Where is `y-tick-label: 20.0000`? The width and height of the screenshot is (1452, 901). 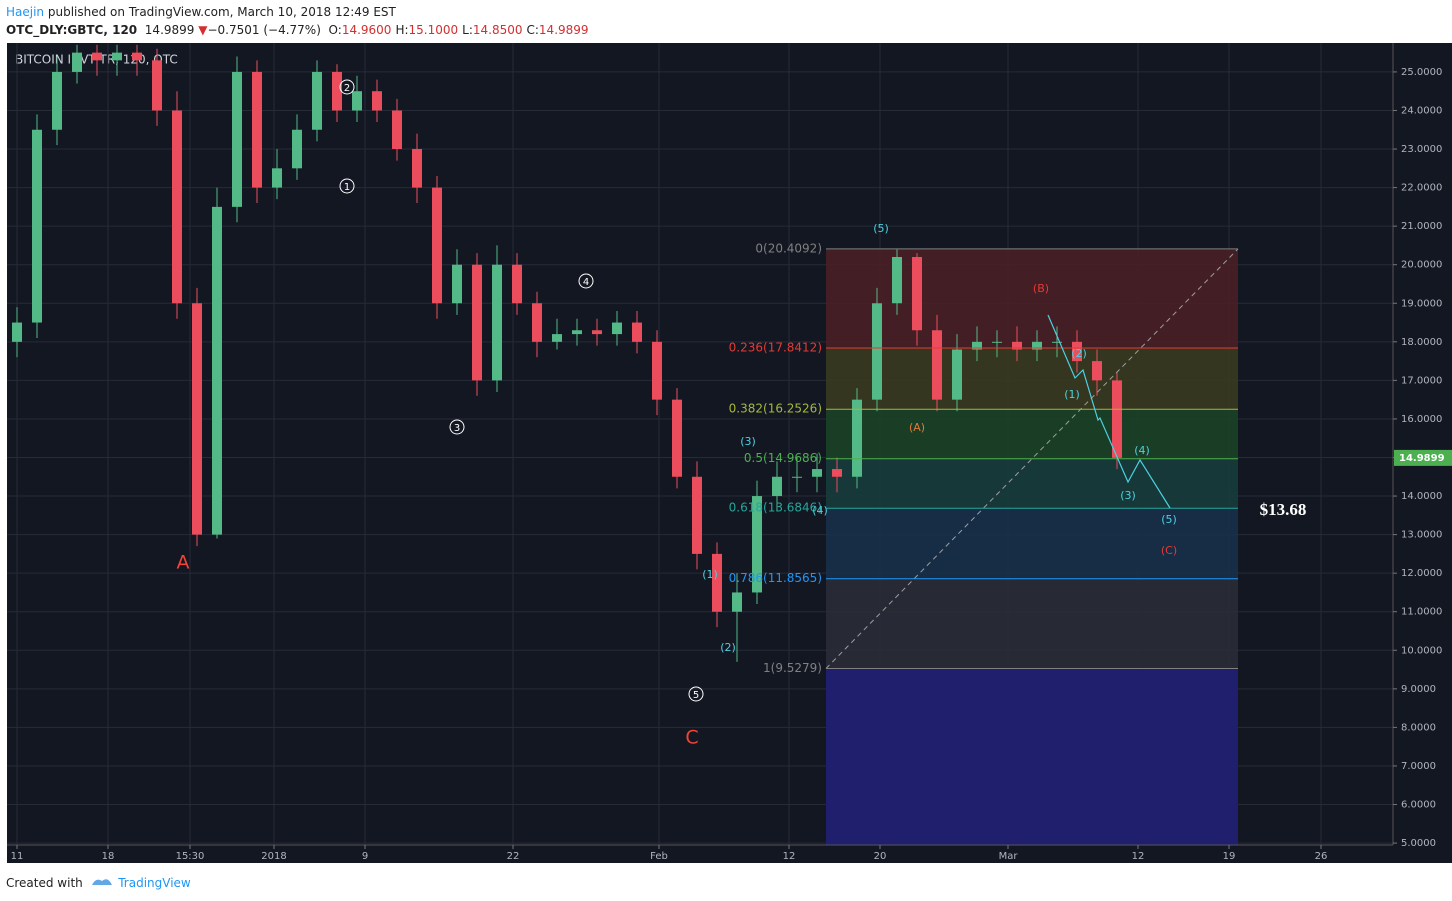
y-tick-label: 20.0000 is located at coordinates (1421, 265).